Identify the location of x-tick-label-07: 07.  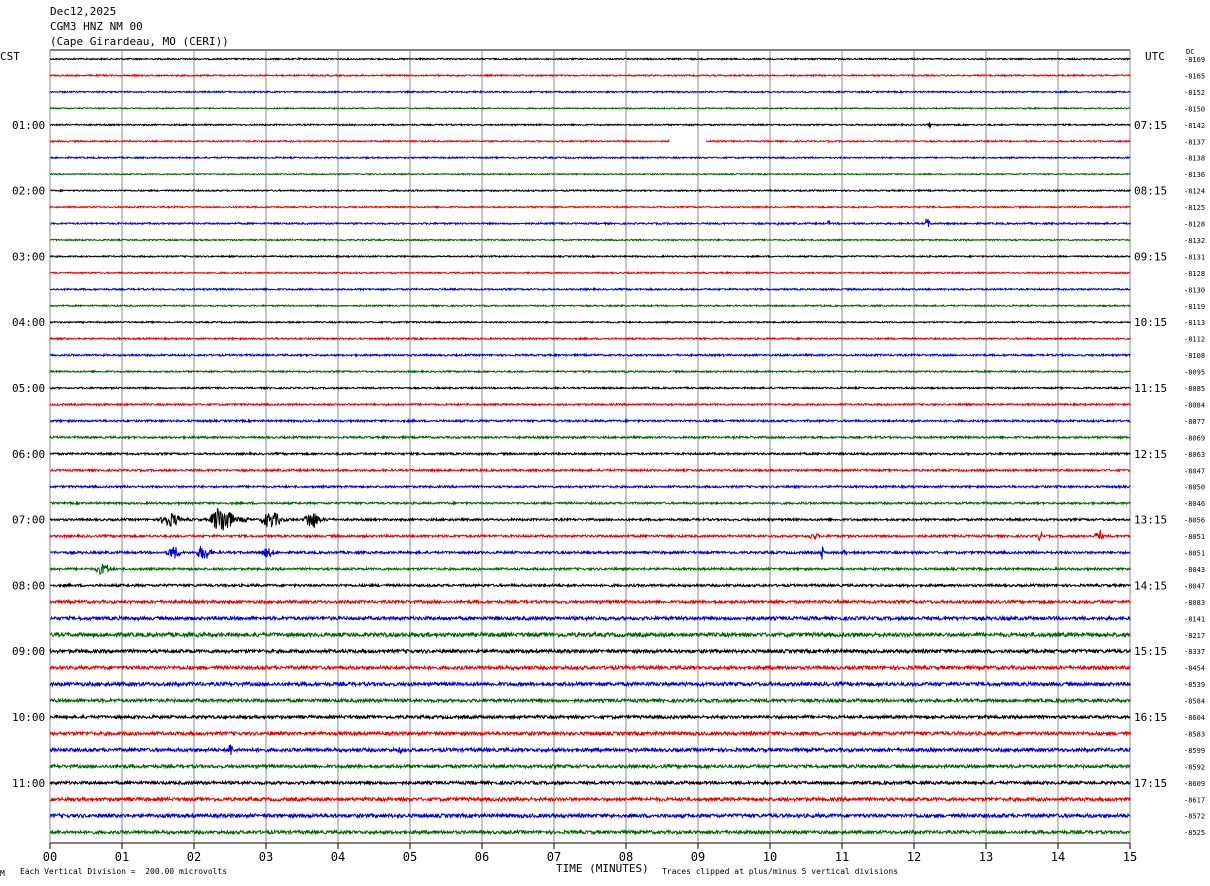
(554, 857).